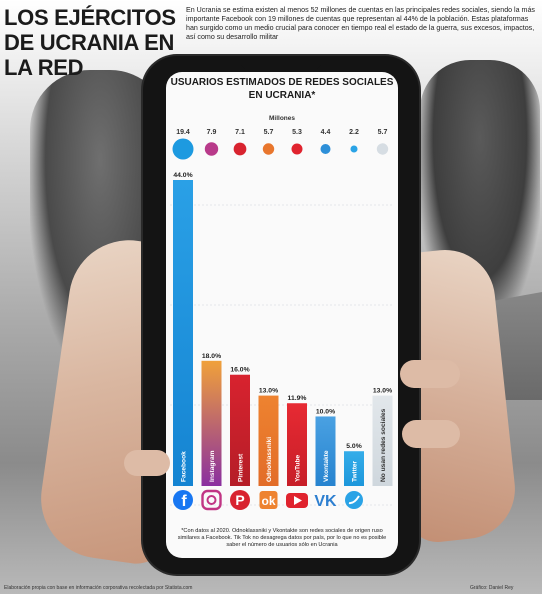 Image resolution: width=542 pixels, height=594 pixels. What do you see at coordinates (355, 471) in the screenshot?
I see `category-label: Twitter` at bounding box center [355, 471].